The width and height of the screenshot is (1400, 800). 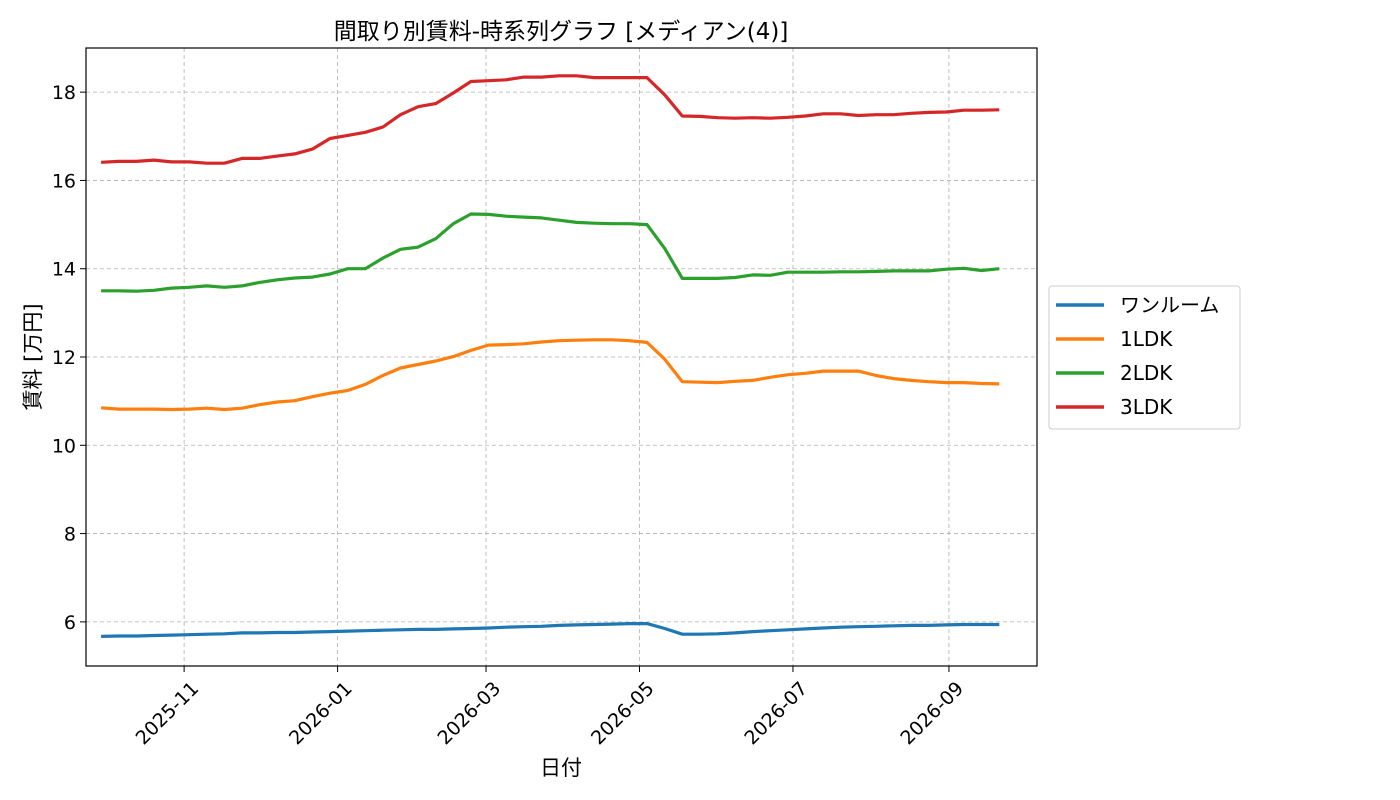 I want to click on y-tick-label: 10, so click(x=64, y=446).